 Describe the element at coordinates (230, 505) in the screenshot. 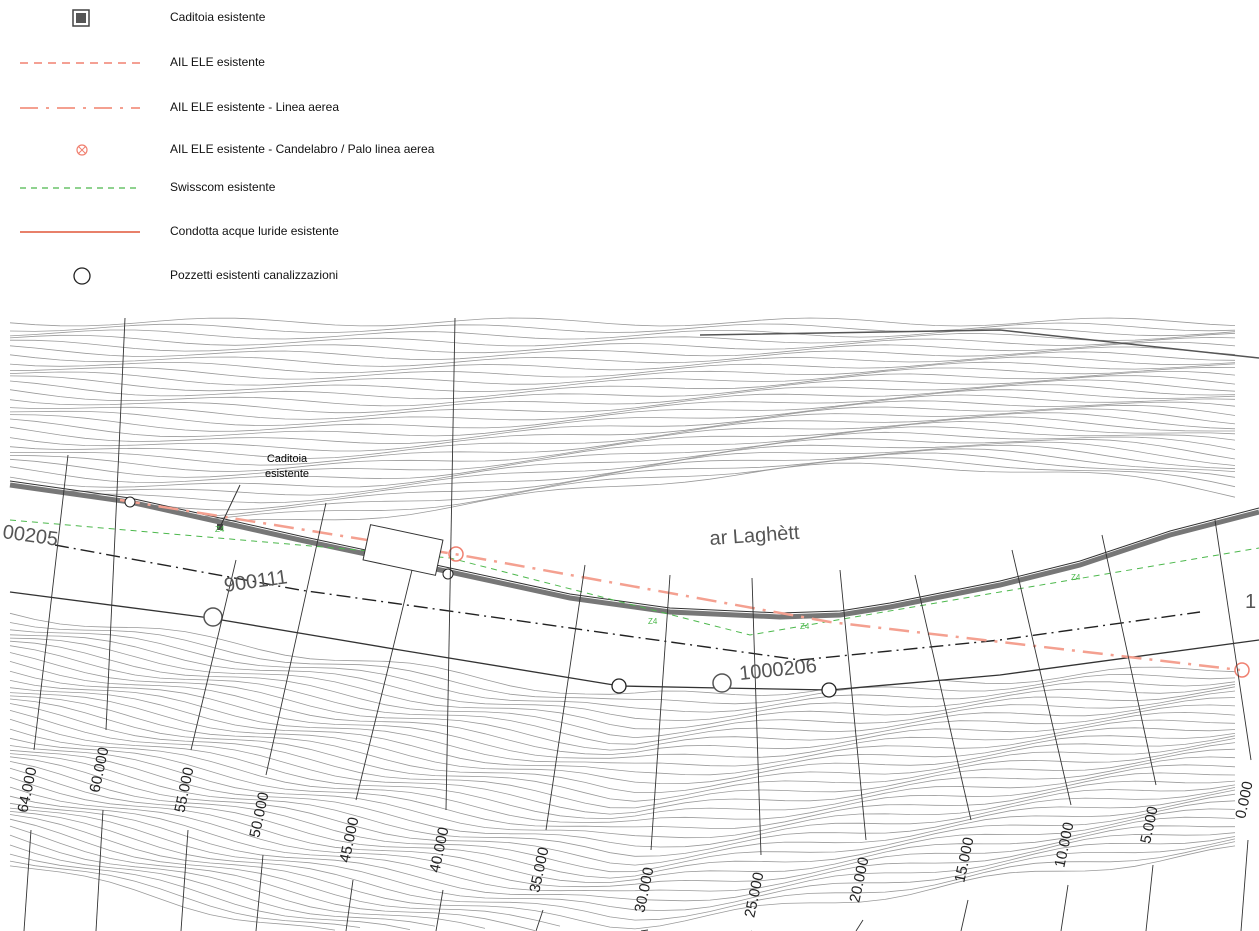

I see `callout-leader` at that location.